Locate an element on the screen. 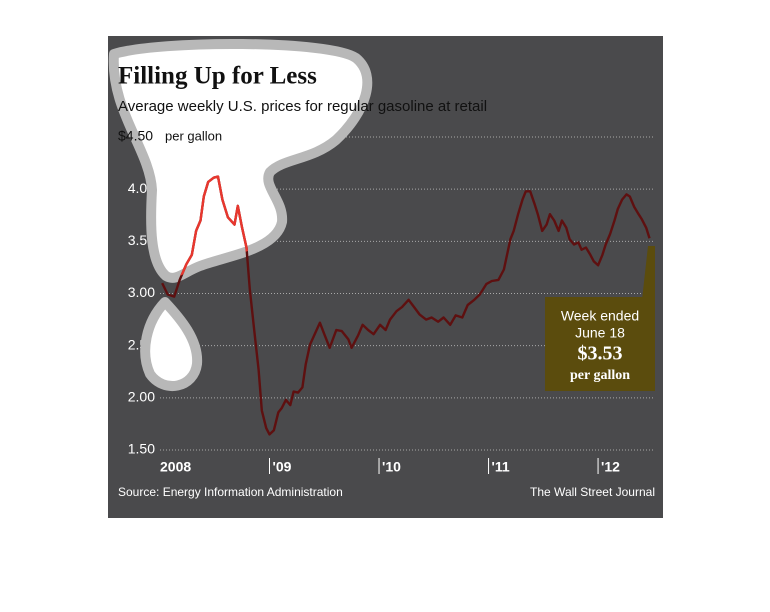 Image resolution: width=770 pixels, height=612 pixels. annotation-value: $3.53 is located at coordinates (600, 354).